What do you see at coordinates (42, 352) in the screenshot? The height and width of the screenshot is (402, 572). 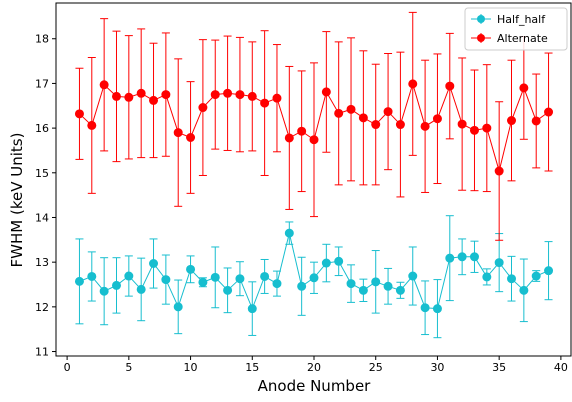 I see `y-tick-label: 11` at bounding box center [42, 352].